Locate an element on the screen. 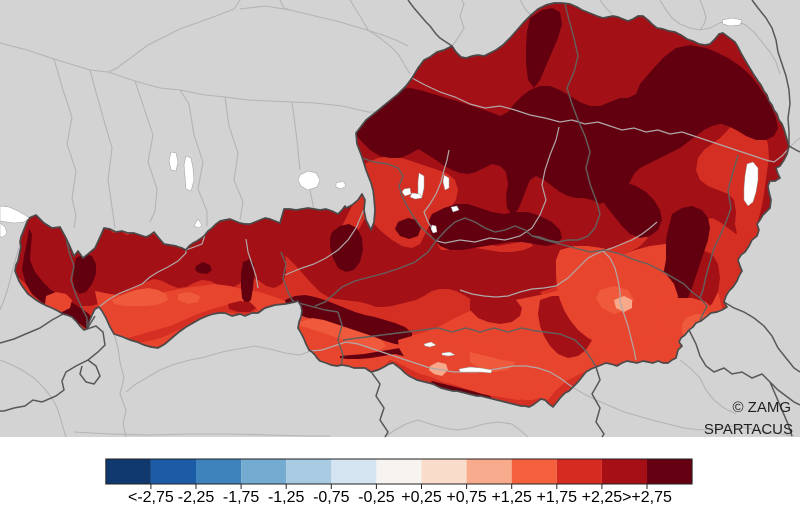 Image resolution: width=800 pixels, height=512 pixels. svg-text: -1,75 is located at coordinates (241, 497).